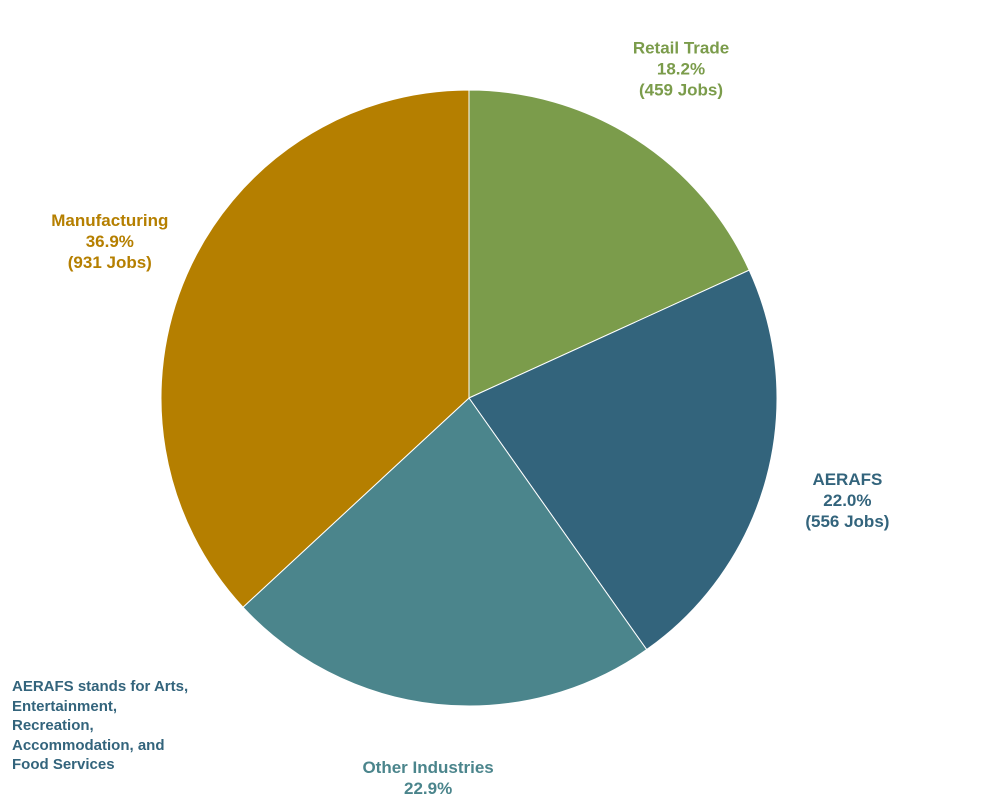 This screenshot has width=1000, height=800. Describe the element at coordinates (847, 479) in the screenshot. I see `slice-name: AERAFS` at that location.